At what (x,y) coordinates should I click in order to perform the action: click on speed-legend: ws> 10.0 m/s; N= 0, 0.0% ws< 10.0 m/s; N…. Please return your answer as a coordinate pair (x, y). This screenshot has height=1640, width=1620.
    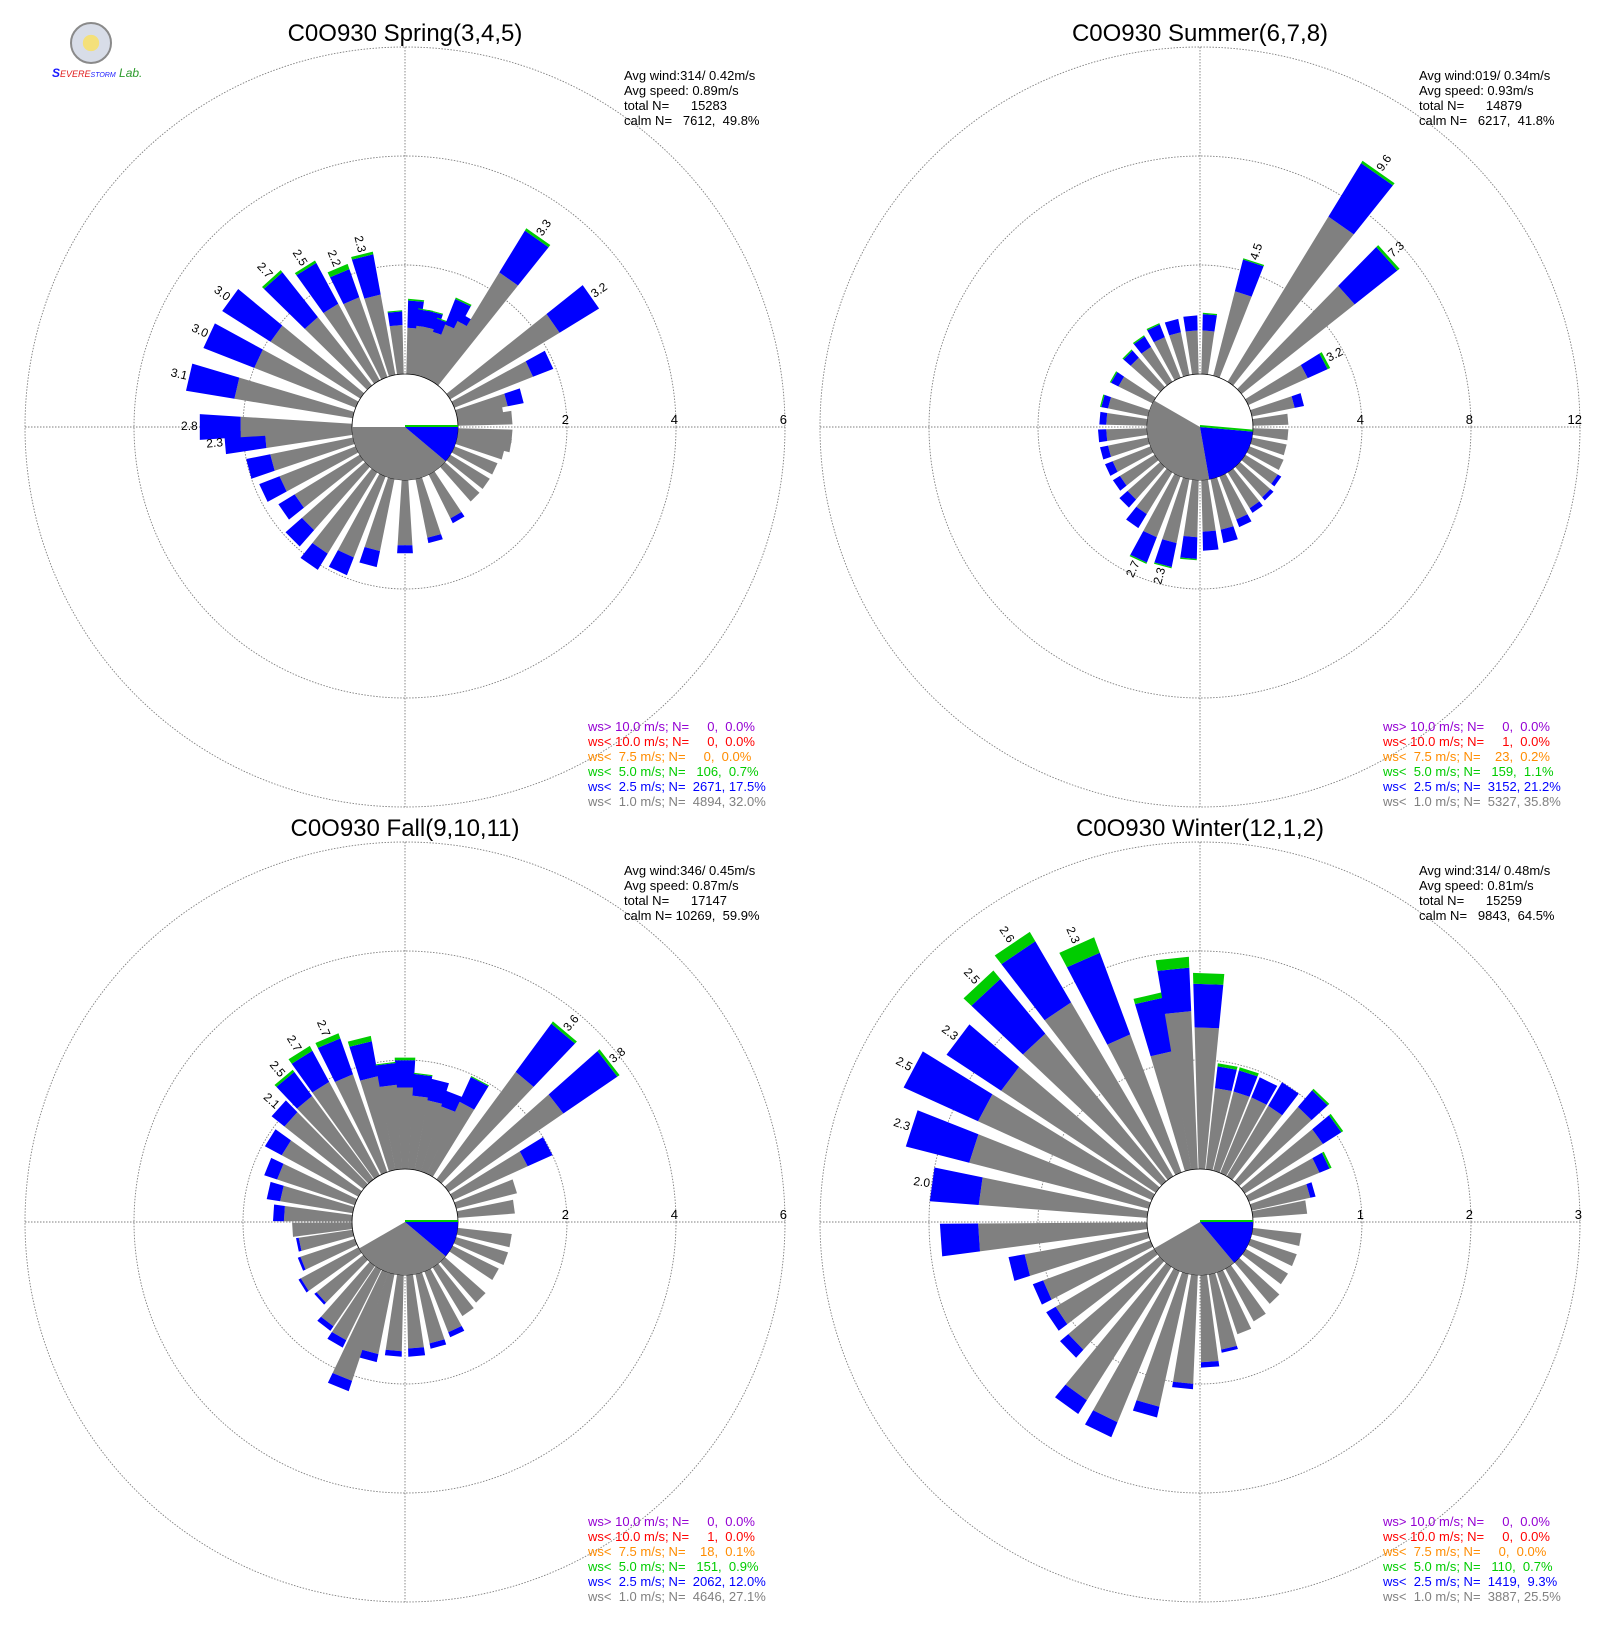
    Looking at the image, I should click on (676, 1559).